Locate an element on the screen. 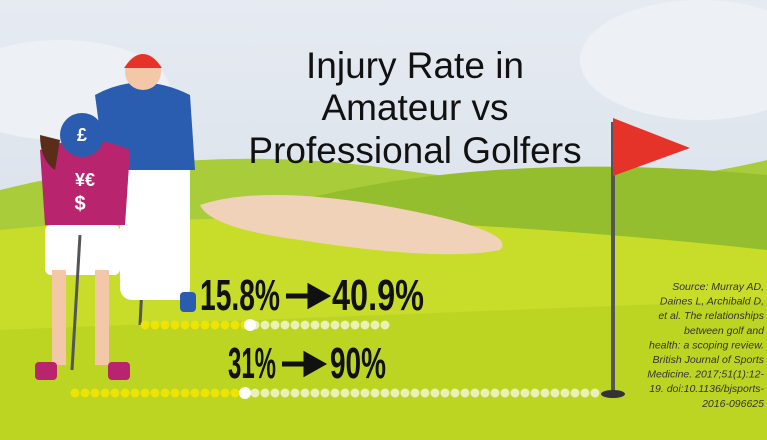  source-line: 2016-096625 is located at coordinates (732, 404).